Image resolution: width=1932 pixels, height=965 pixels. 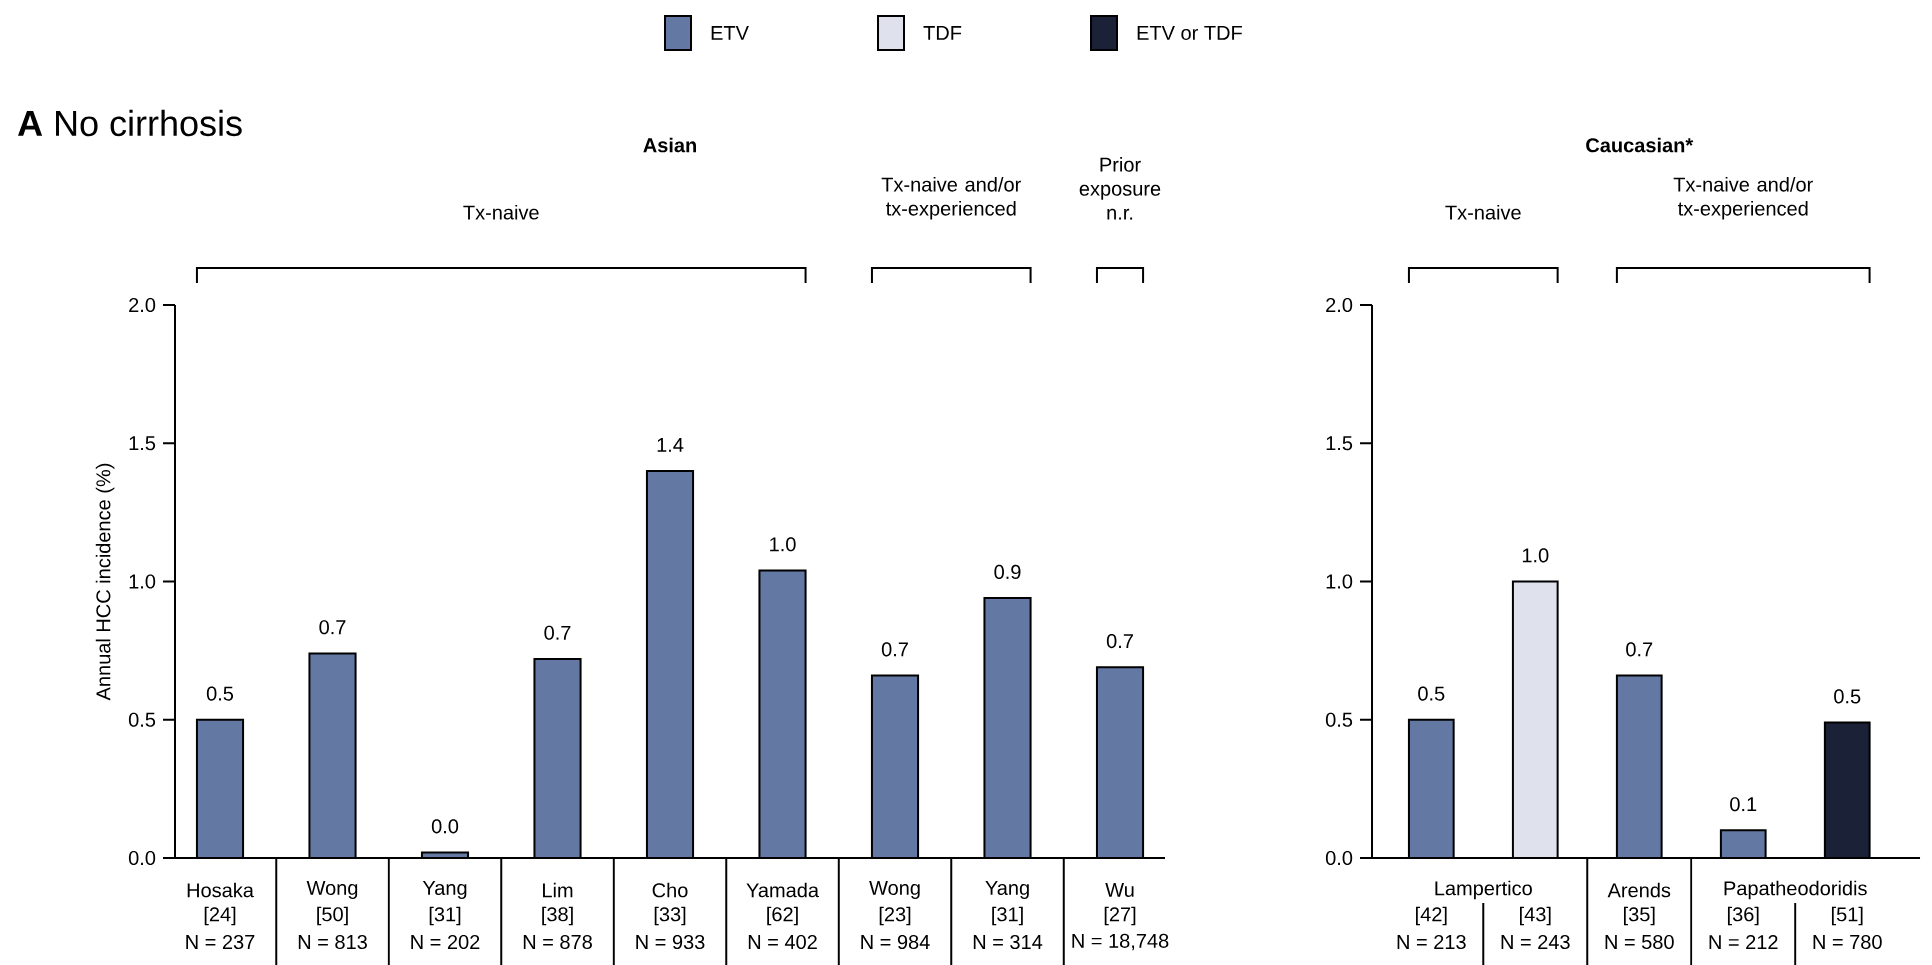 What do you see at coordinates (558, 890) in the screenshot?
I see `x-tick-label: Lim` at bounding box center [558, 890].